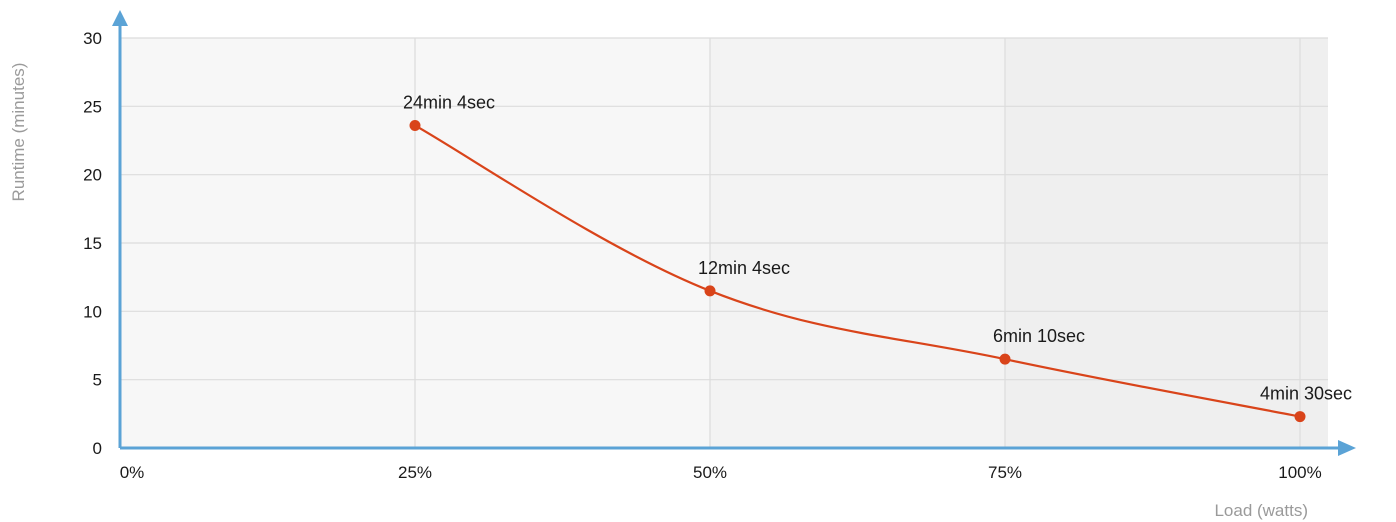 The width and height of the screenshot is (1396, 522). What do you see at coordinates (132, 472) in the screenshot?
I see `x-tick-label: 0%` at bounding box center [132, 472].